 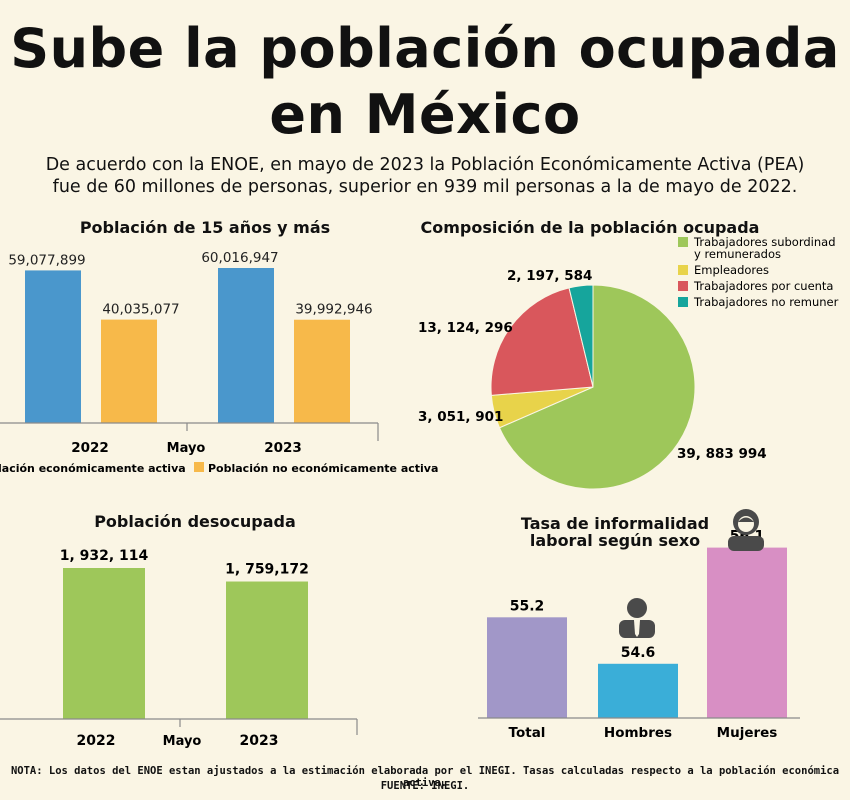 What do you see at coordinates (764, 242) in the screenshot?
I see `chart2-legend-label-0-0: Trabajadores subordinad` at bounding box center [764, 242].